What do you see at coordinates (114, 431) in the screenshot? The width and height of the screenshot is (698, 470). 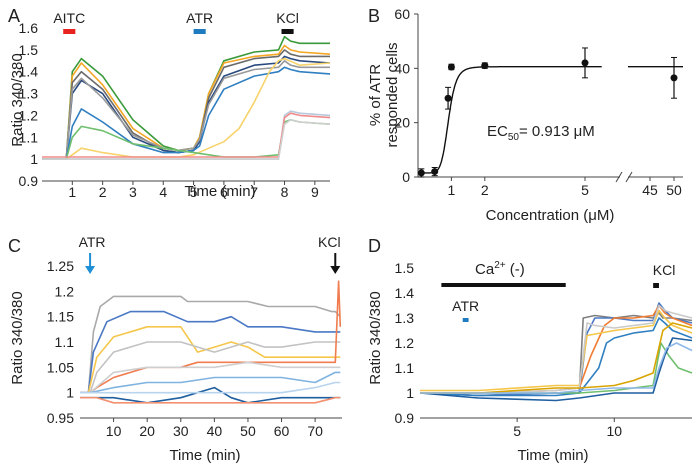 I see `panel-c-x-tick-label: 10` at bounding box center [114, 431].